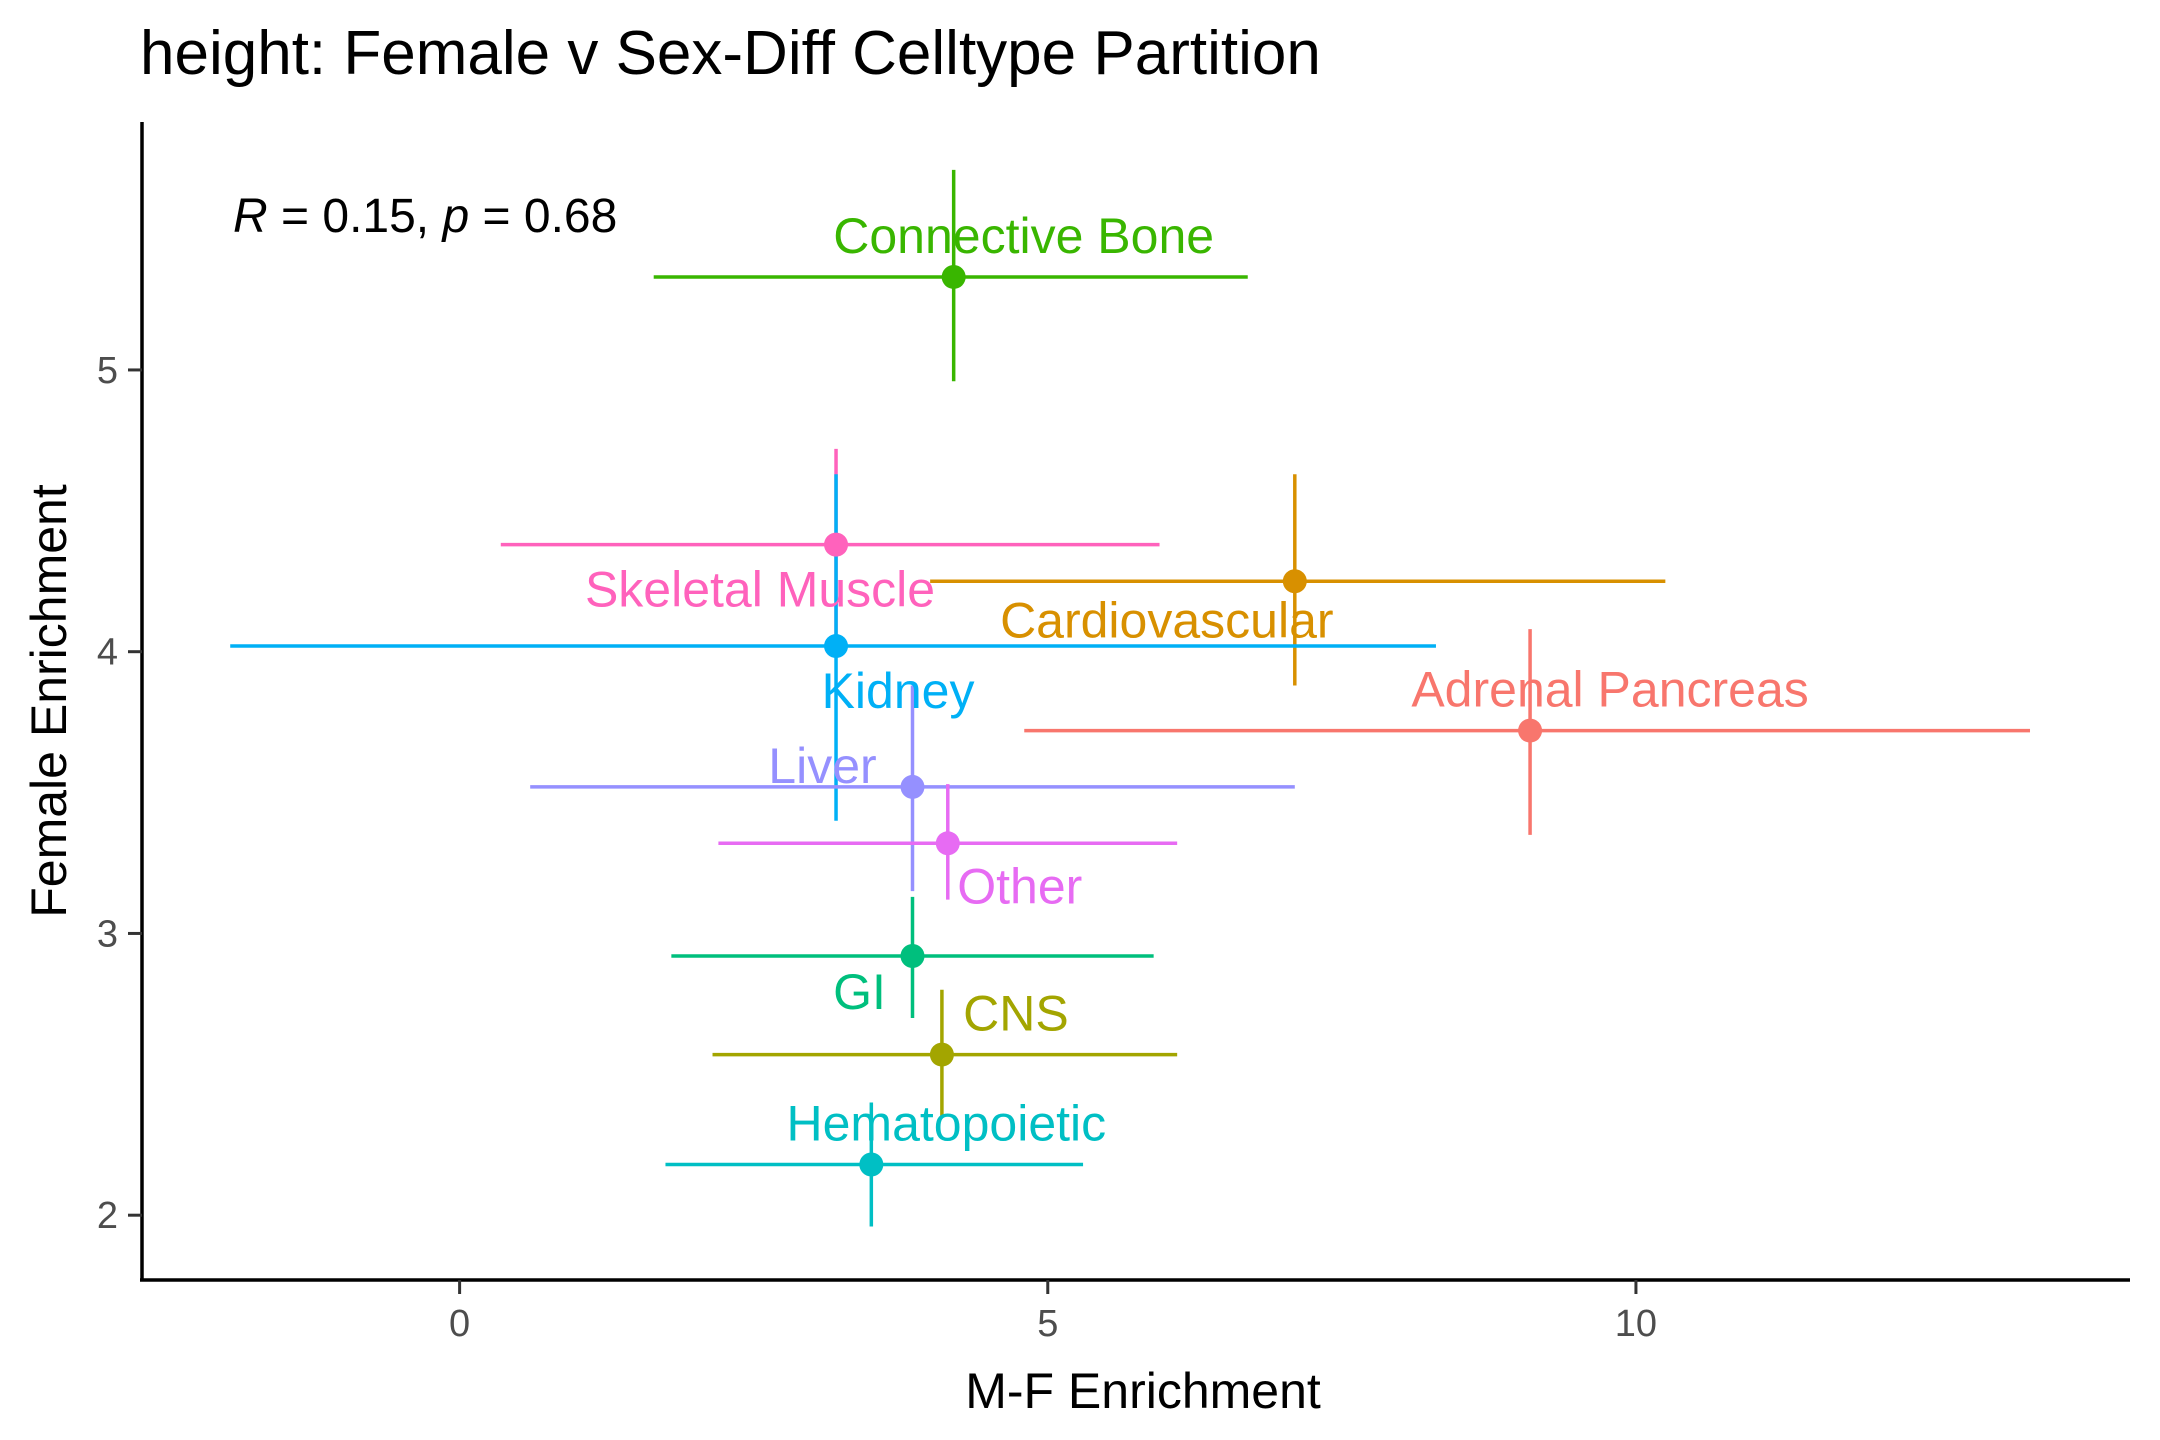  Describe the element at coordinates (250, 216) in the screenshot. I see `r-symbol: R` at that location.